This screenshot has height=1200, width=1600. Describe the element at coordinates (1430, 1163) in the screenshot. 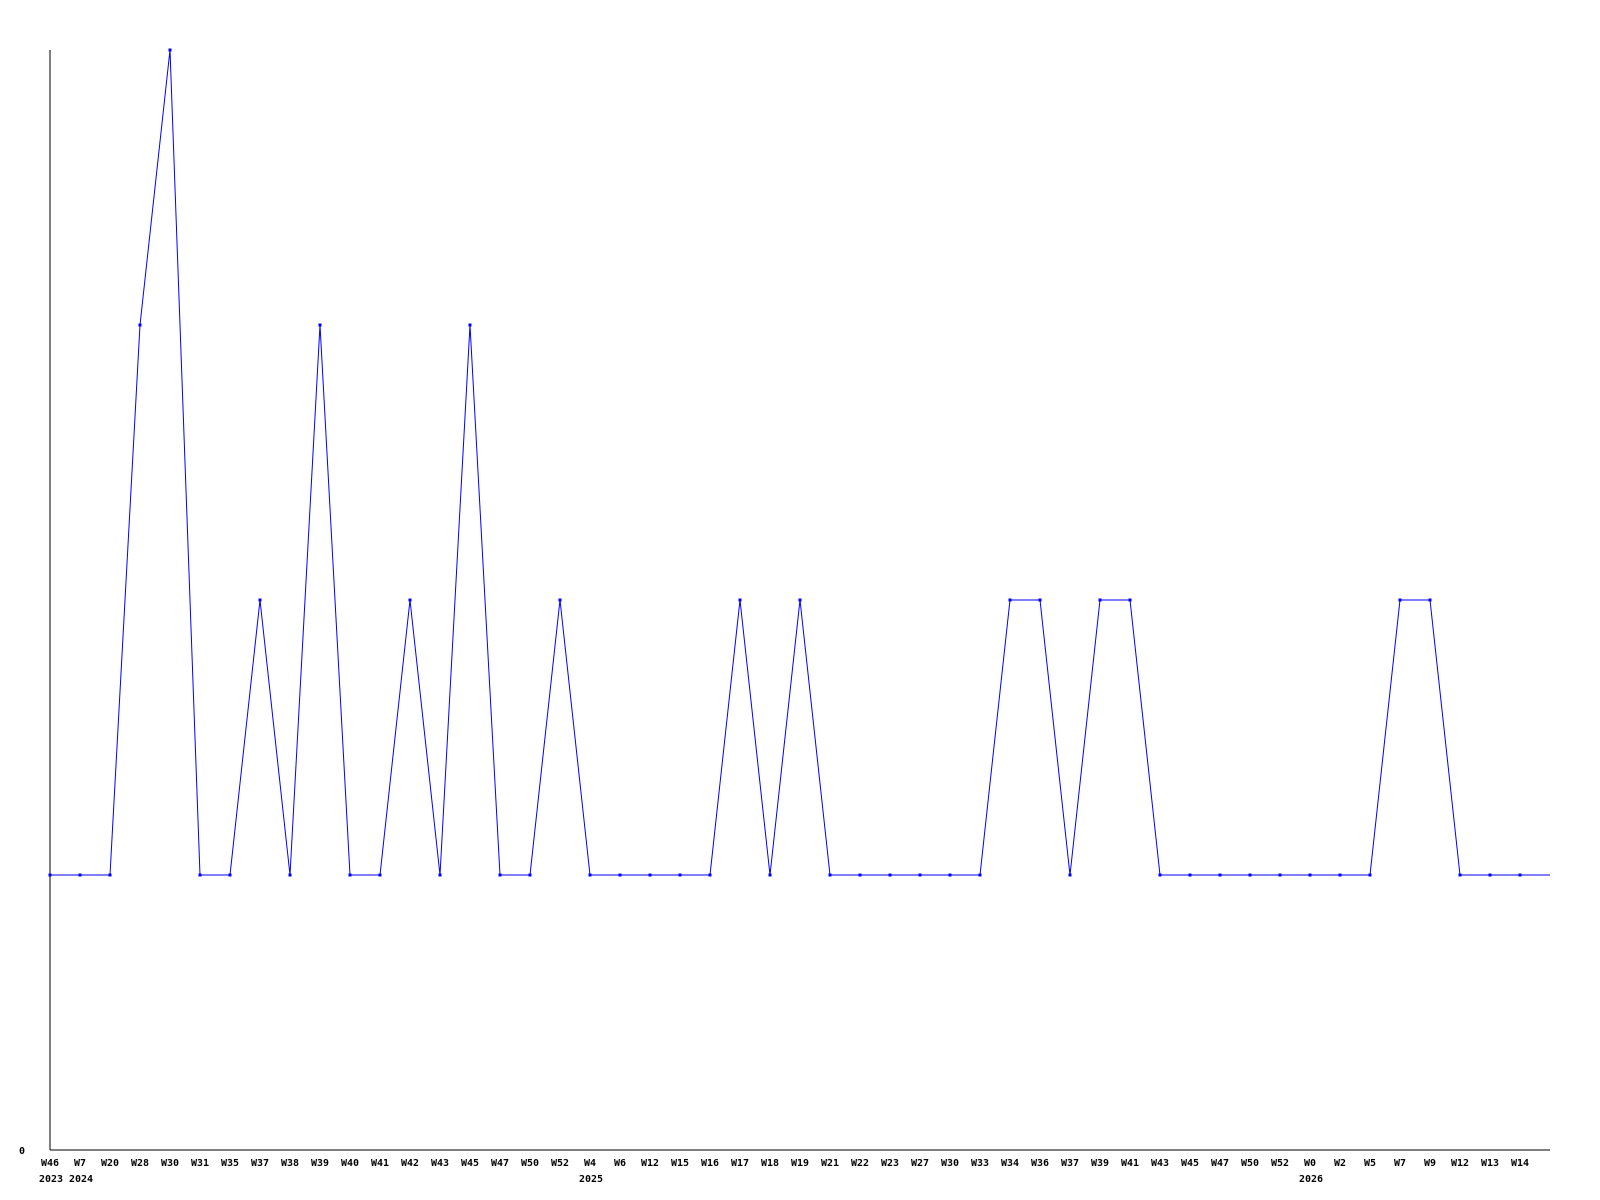

I see `x-tick-label: W9` at that location.